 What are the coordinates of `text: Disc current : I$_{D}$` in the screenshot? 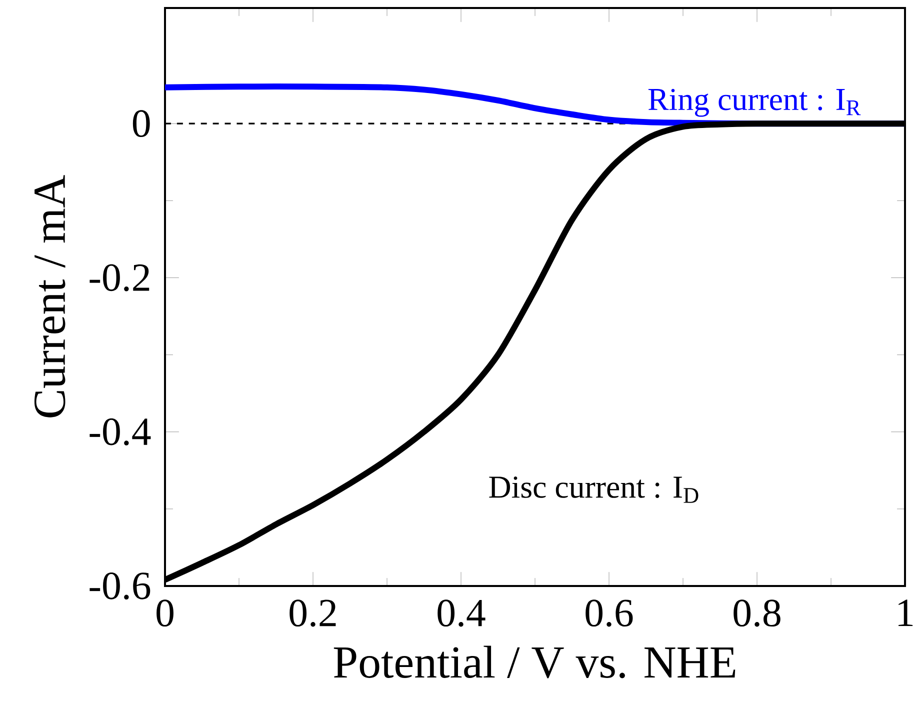 It's located at (593, 489).